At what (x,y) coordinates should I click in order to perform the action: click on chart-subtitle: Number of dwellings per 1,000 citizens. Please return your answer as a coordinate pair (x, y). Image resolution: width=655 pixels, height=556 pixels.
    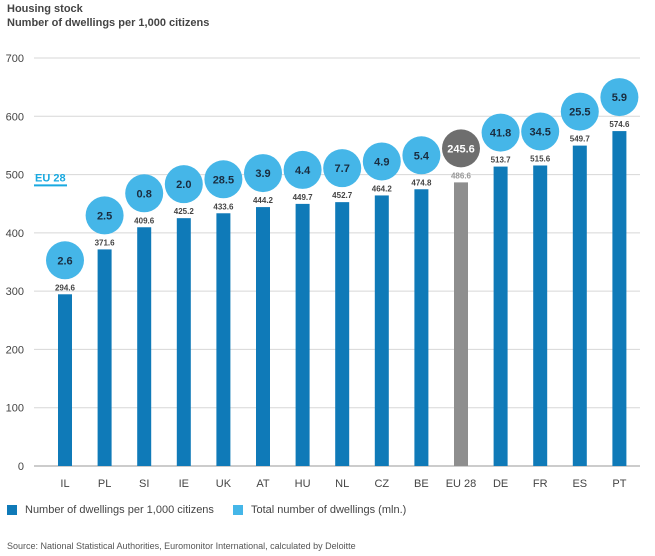
    Looking at the image, I should click on (108, 23).